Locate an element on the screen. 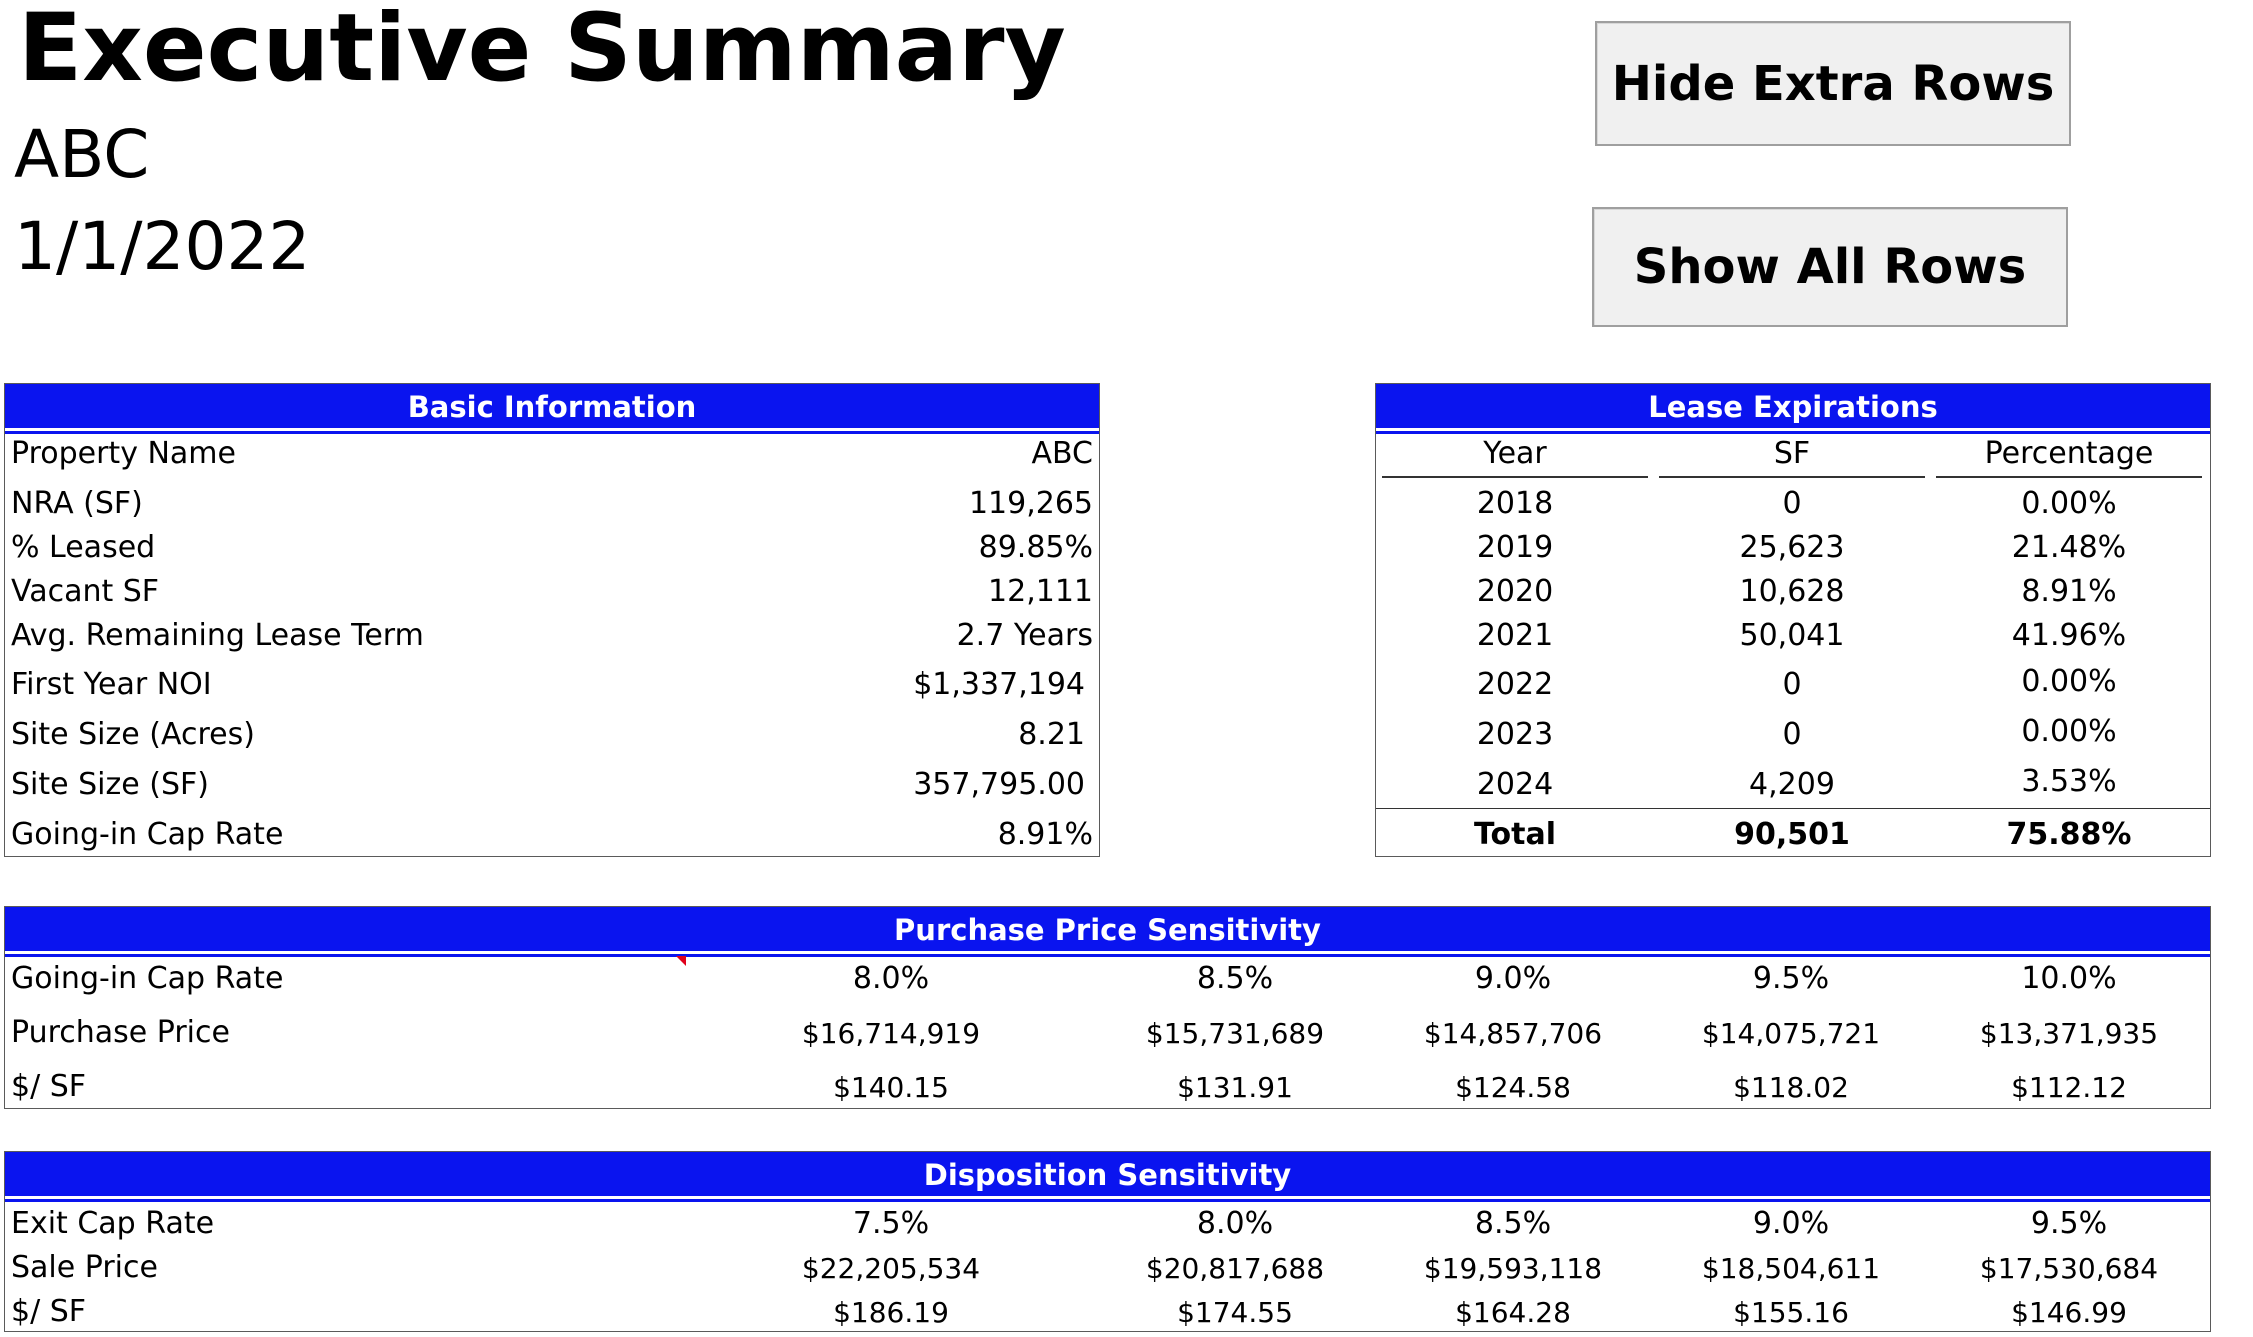 This screenshot has height=1337, width=2253. lease-year: 2024 is located at coordinates (1515, 784).